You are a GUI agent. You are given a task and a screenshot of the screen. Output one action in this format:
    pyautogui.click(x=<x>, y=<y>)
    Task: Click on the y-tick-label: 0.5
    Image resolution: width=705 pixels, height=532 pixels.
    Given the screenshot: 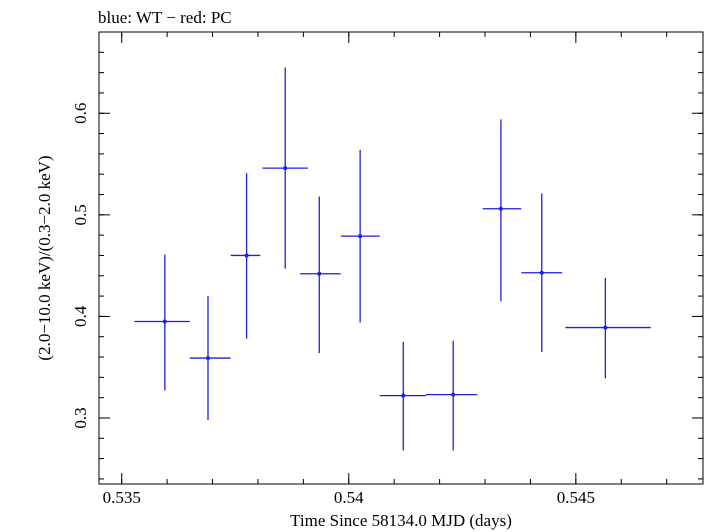 What is the action you would take?
    pyautogui.click(x=80, y=214)
    